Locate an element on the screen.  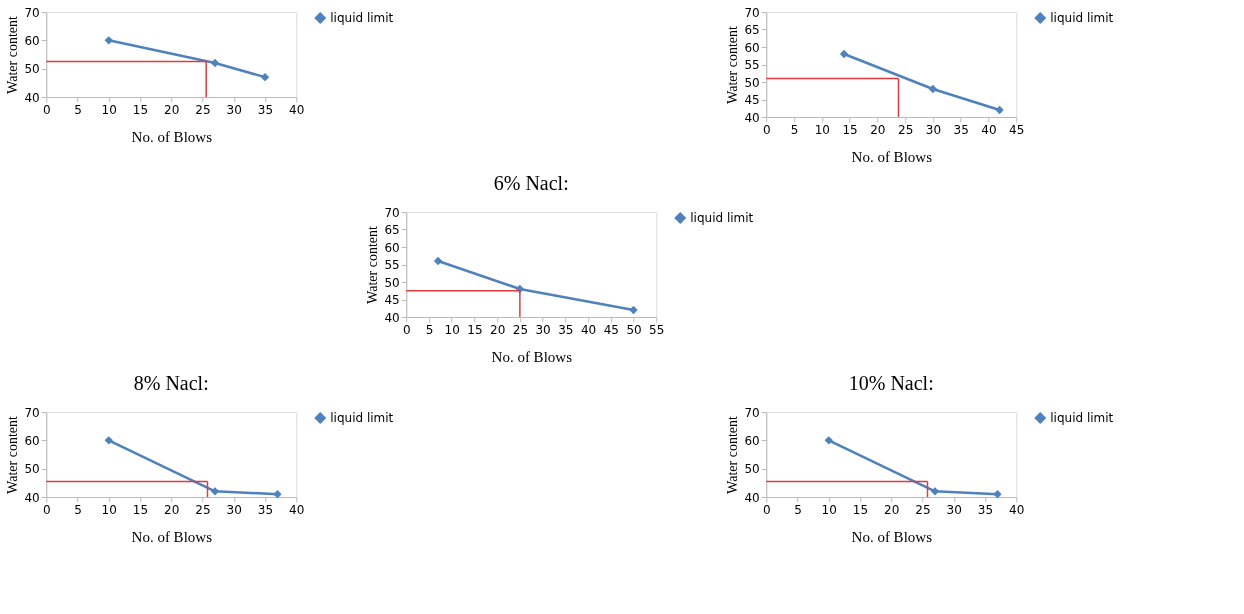
chart-title: 6% Nacl: is located at coordinates (531, 183).